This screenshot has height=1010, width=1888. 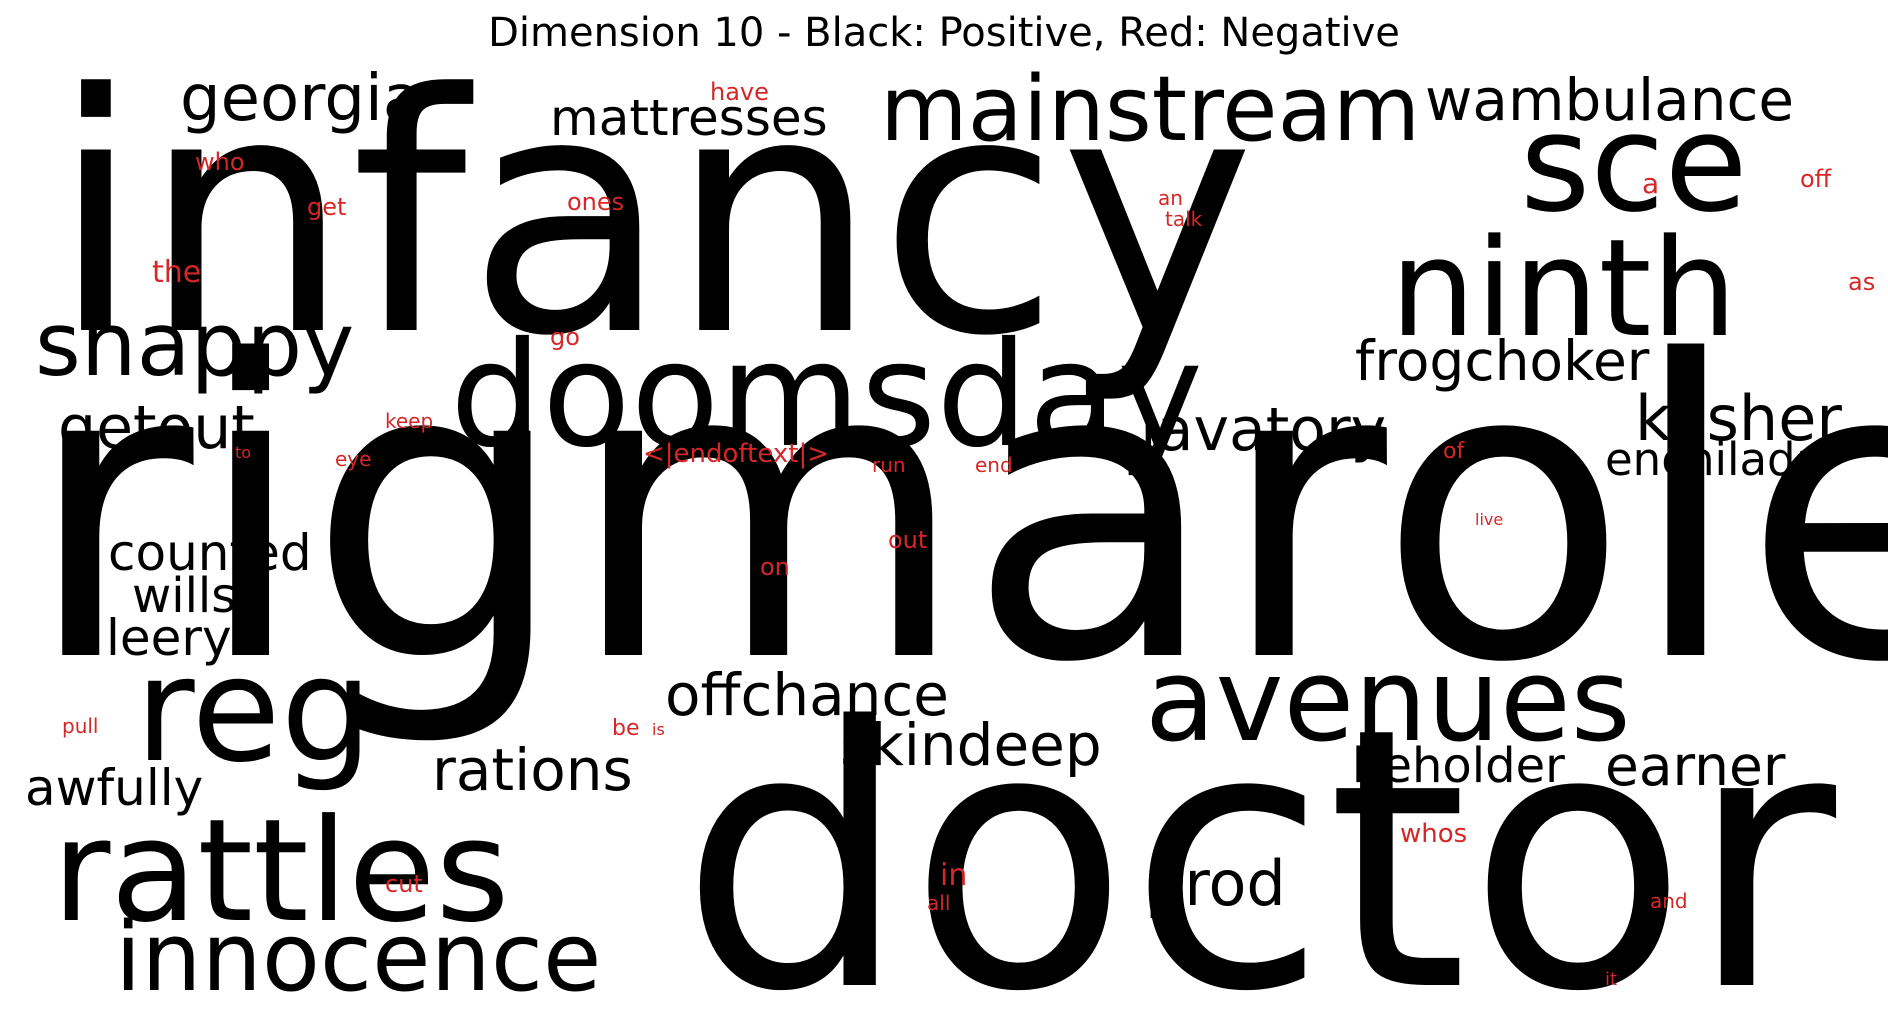 I want to click on word-negative-and: and, so click(x=1669, y=901).